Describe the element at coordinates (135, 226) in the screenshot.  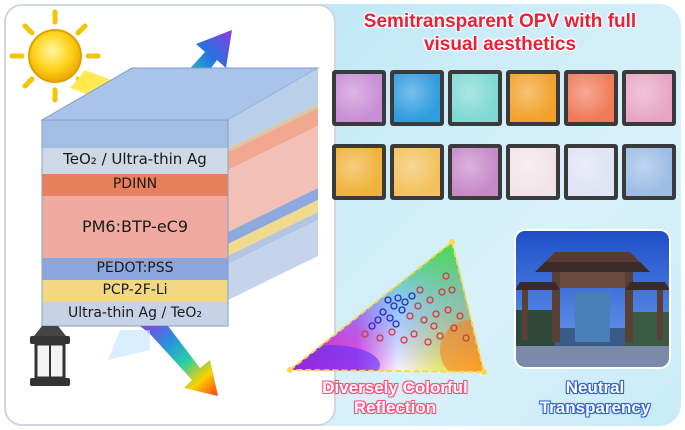
I see `layer-label-active: PM6:BTP-eC9` at that location.